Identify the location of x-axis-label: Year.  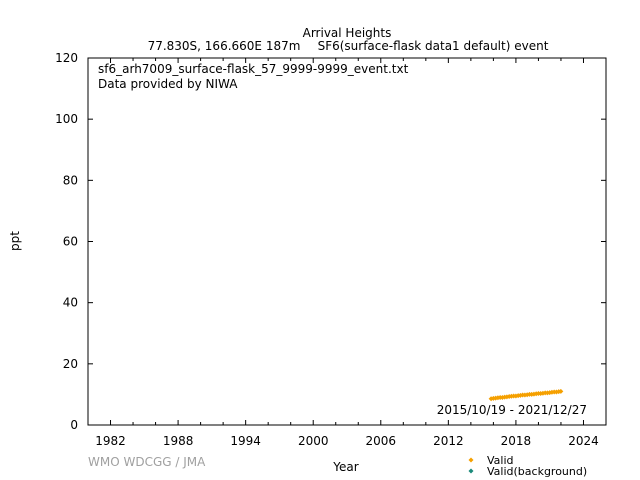
(345, 467).